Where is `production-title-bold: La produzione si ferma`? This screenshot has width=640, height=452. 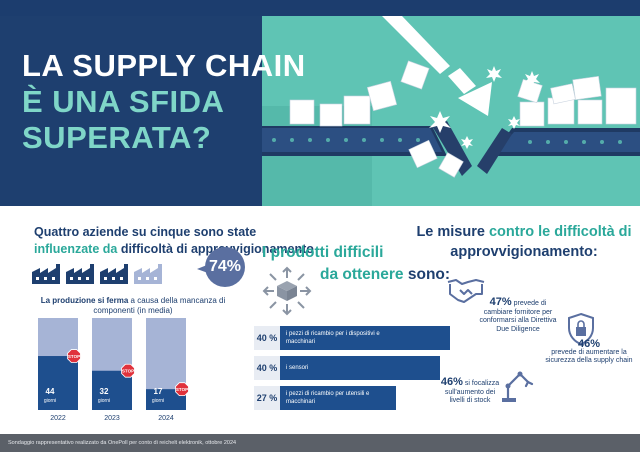 production-title-bold: La produzione si ferma is located at coordinates (84, 300).